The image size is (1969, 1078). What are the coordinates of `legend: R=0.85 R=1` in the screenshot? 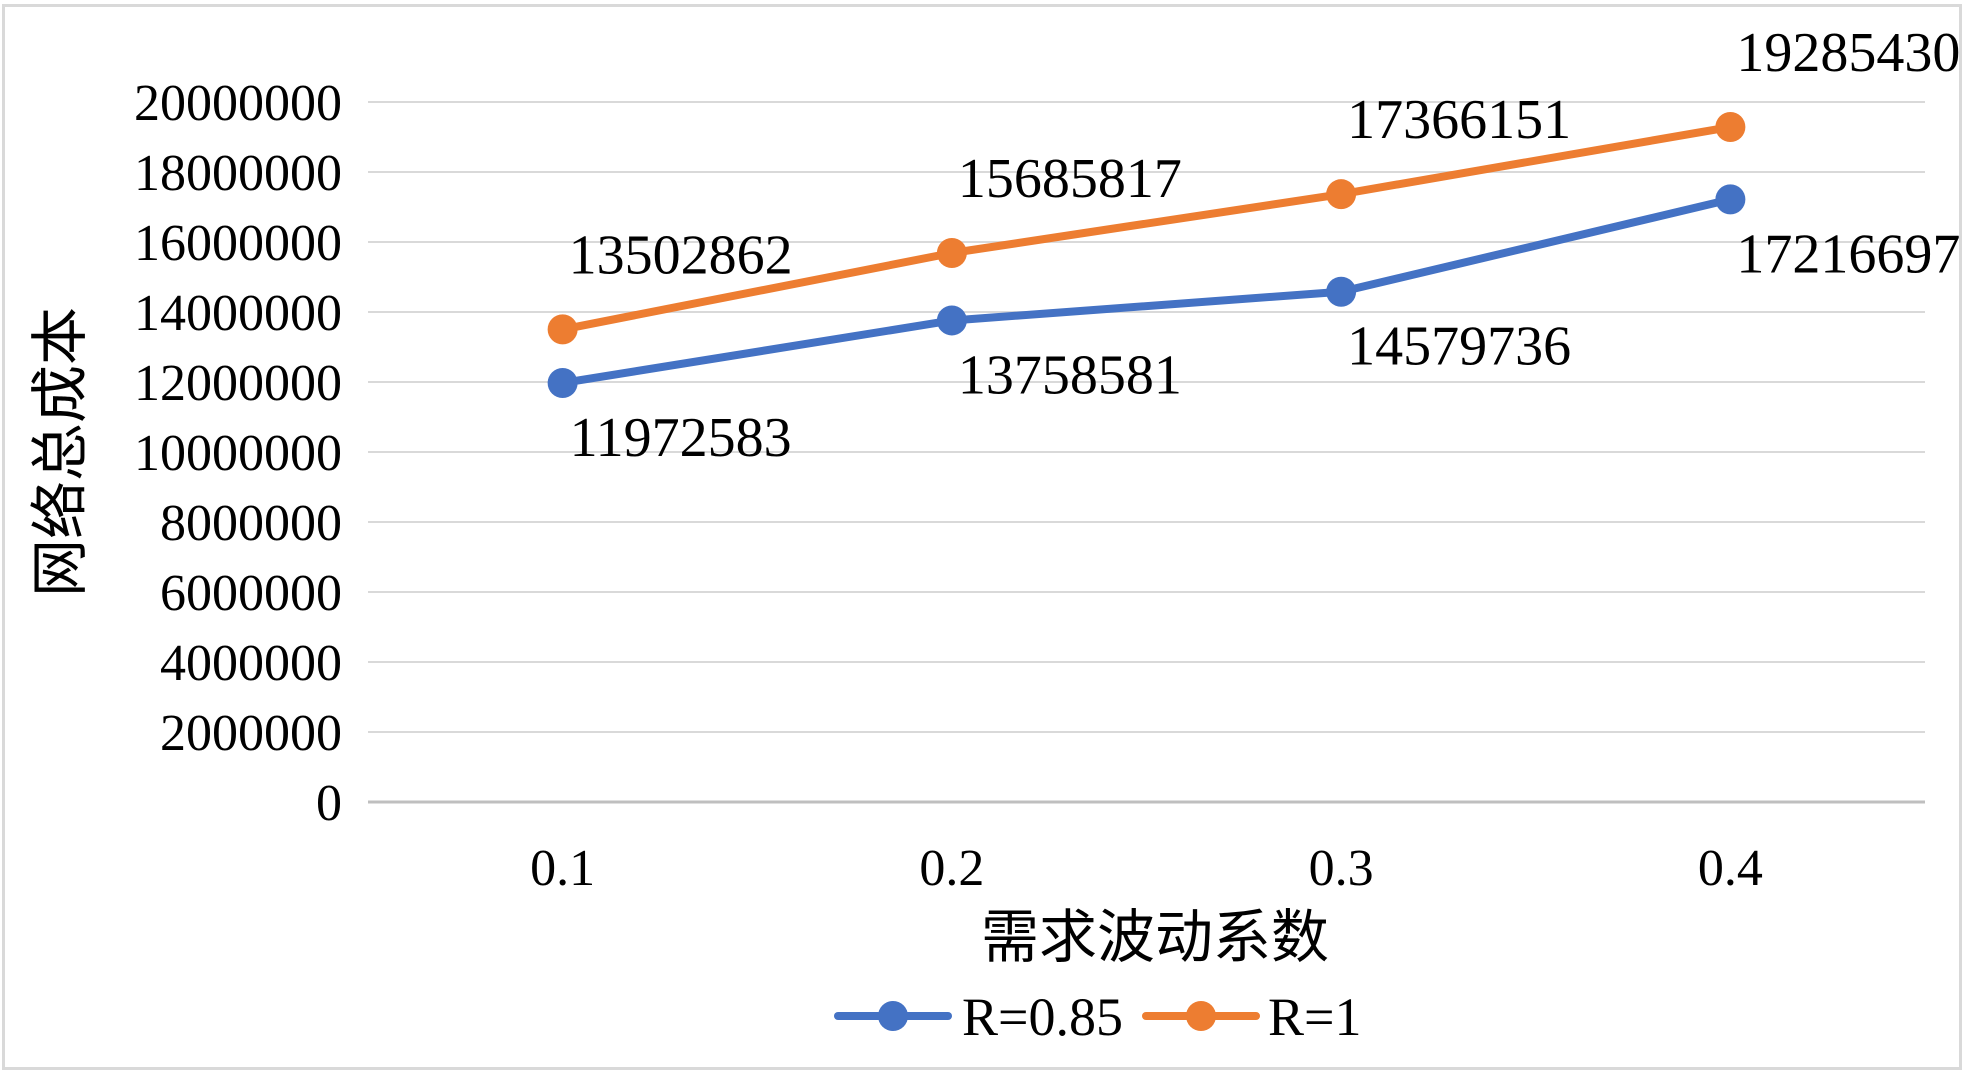 It's located at (1097, 1017).